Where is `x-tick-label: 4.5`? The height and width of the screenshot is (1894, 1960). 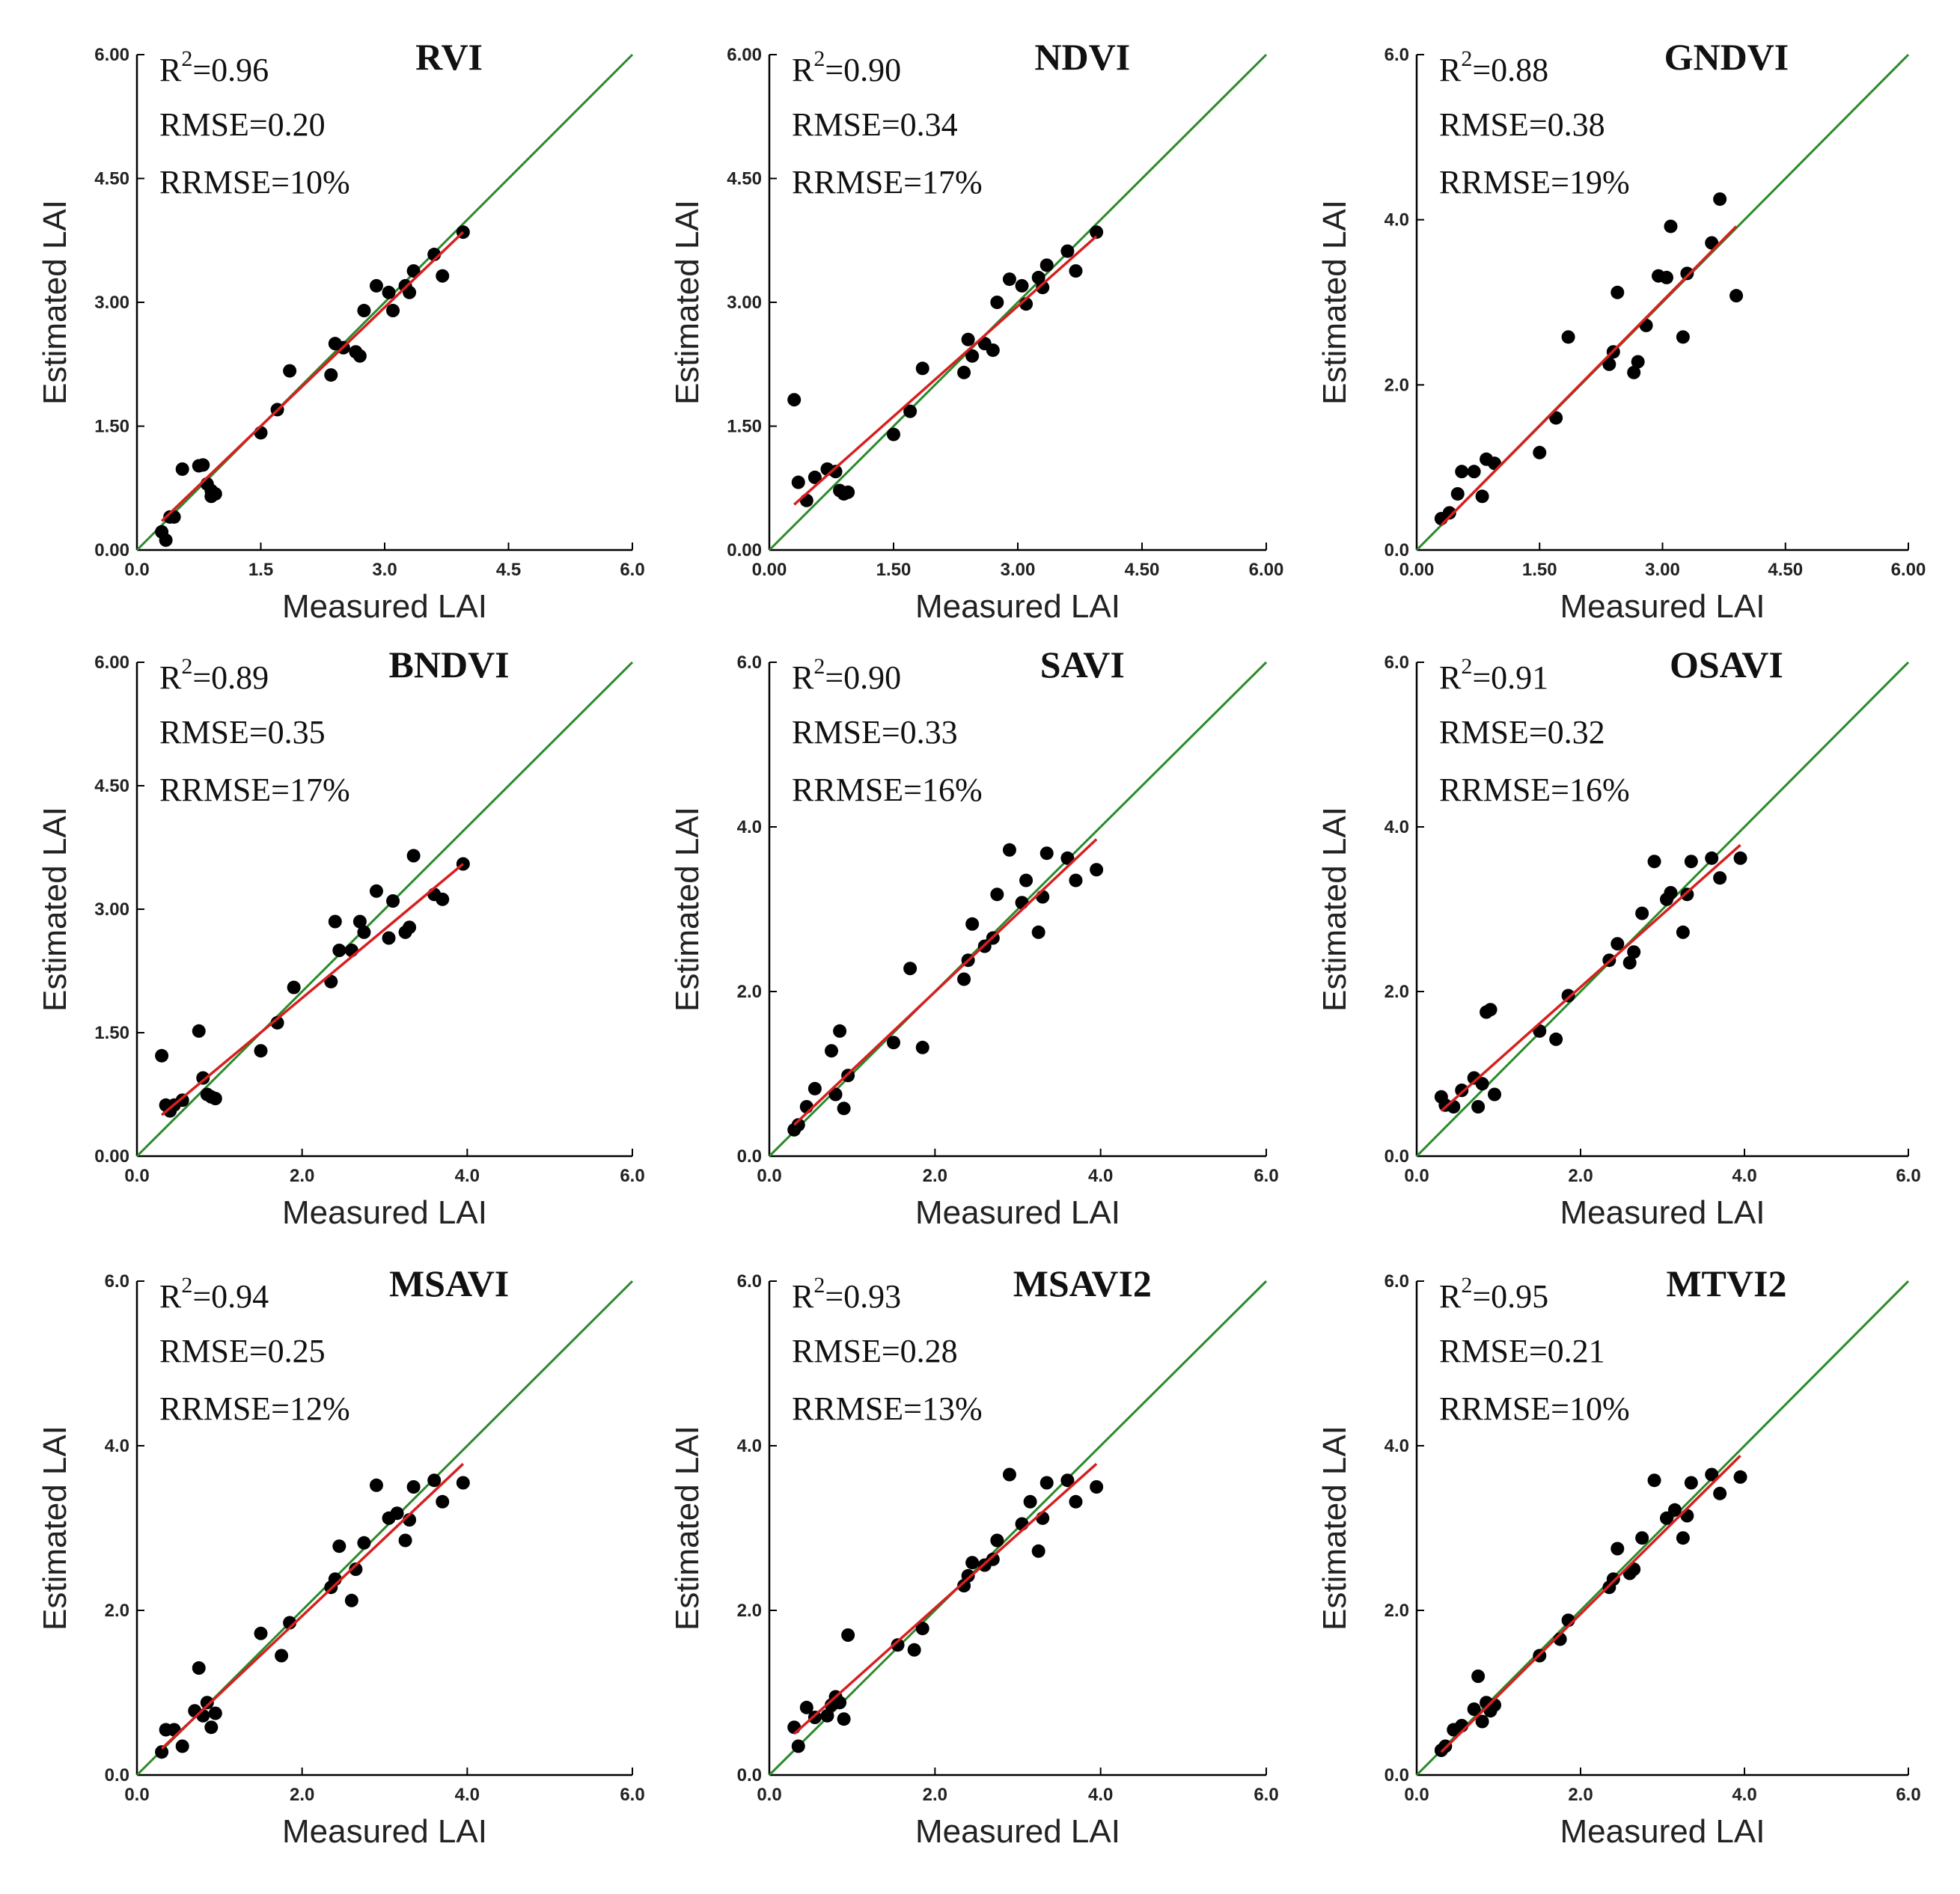 x-tick-label: 4.5 is located at coordinates (508, 570).